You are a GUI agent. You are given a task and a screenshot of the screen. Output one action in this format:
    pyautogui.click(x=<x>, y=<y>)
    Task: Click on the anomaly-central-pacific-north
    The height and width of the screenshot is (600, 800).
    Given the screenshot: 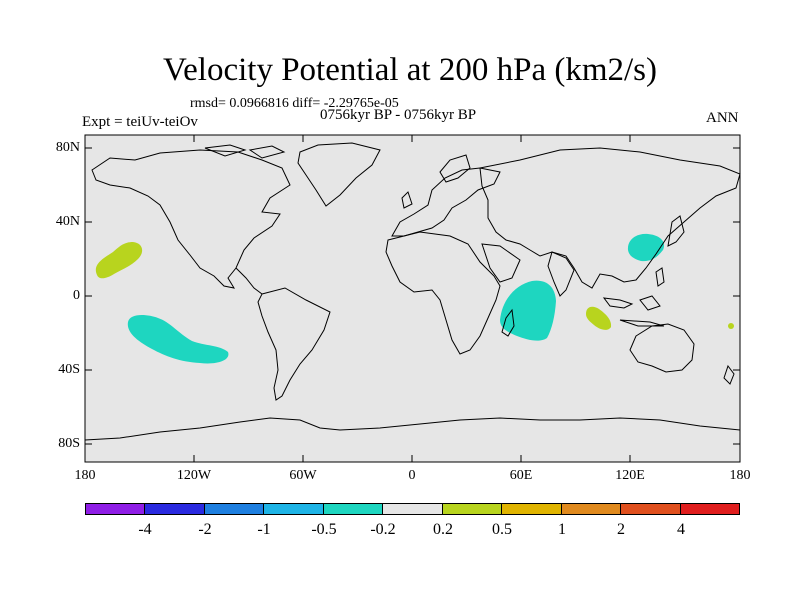 What is the action you would take?
    pyautogui.click(x=119, y=260)
    